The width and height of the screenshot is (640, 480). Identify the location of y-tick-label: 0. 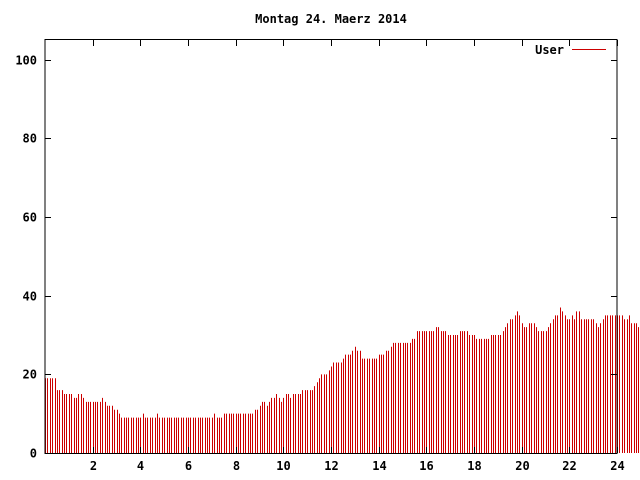
(33, 454).